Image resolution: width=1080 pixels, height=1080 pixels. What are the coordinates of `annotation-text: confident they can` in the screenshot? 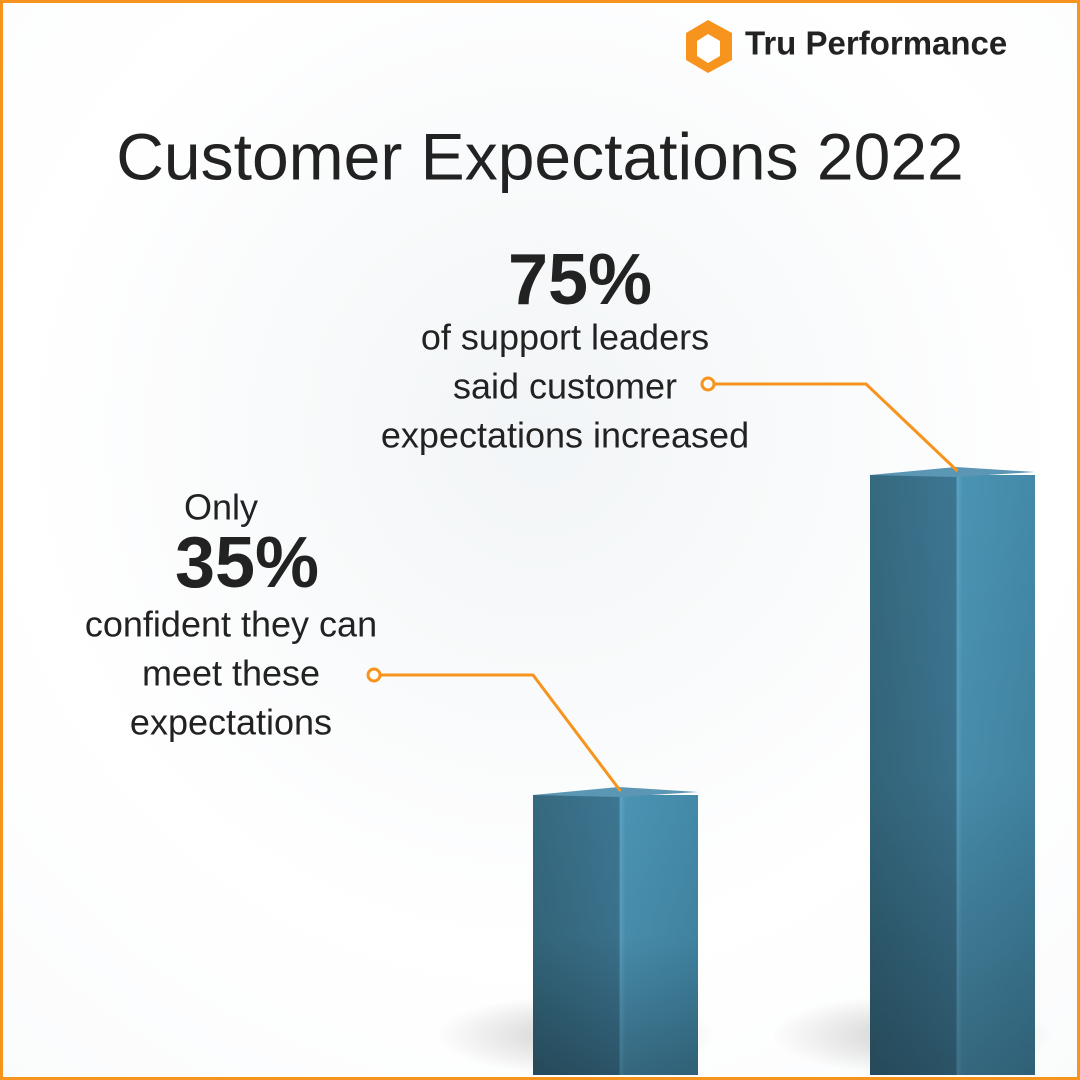 It's located at (231, 624).